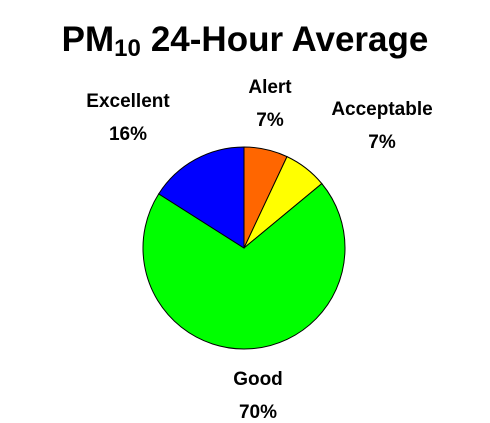  Describe the element at coordinates (201, 197) in the screenshot. I see `pie-slice` at that location.